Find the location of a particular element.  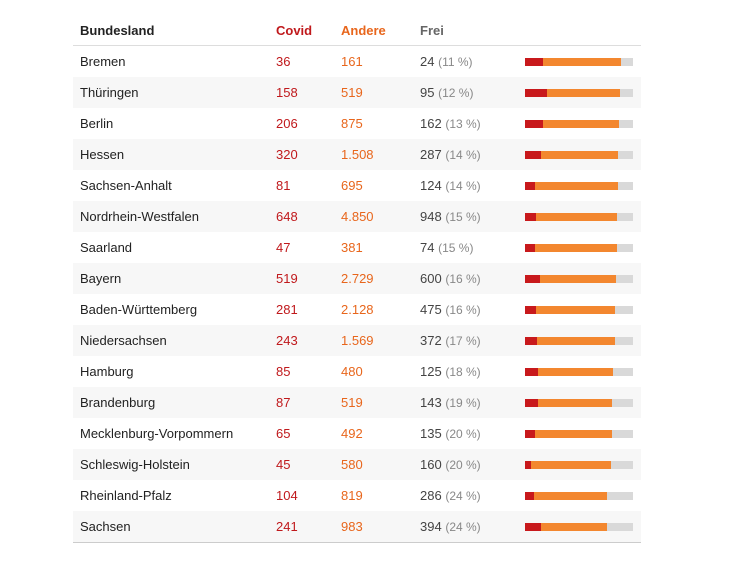

cell-bundesland: Hessen is located at coordinates (174, 154).